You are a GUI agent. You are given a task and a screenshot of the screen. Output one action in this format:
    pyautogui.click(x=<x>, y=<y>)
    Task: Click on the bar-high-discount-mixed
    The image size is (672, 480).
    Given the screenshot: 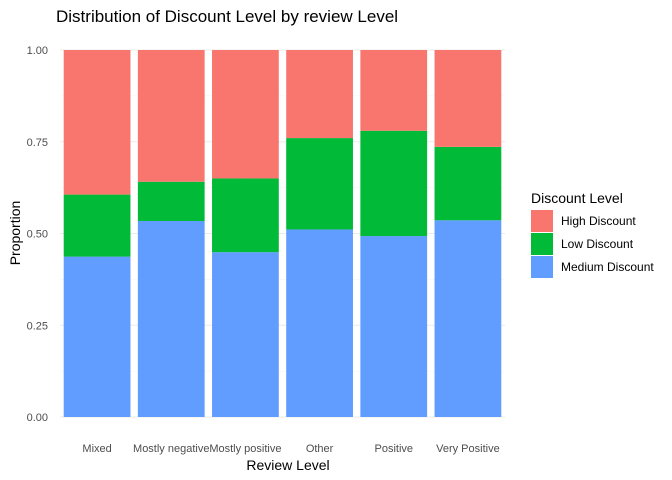 What is the action you would take?
    pyautogui.click(x=97, y=122)
    